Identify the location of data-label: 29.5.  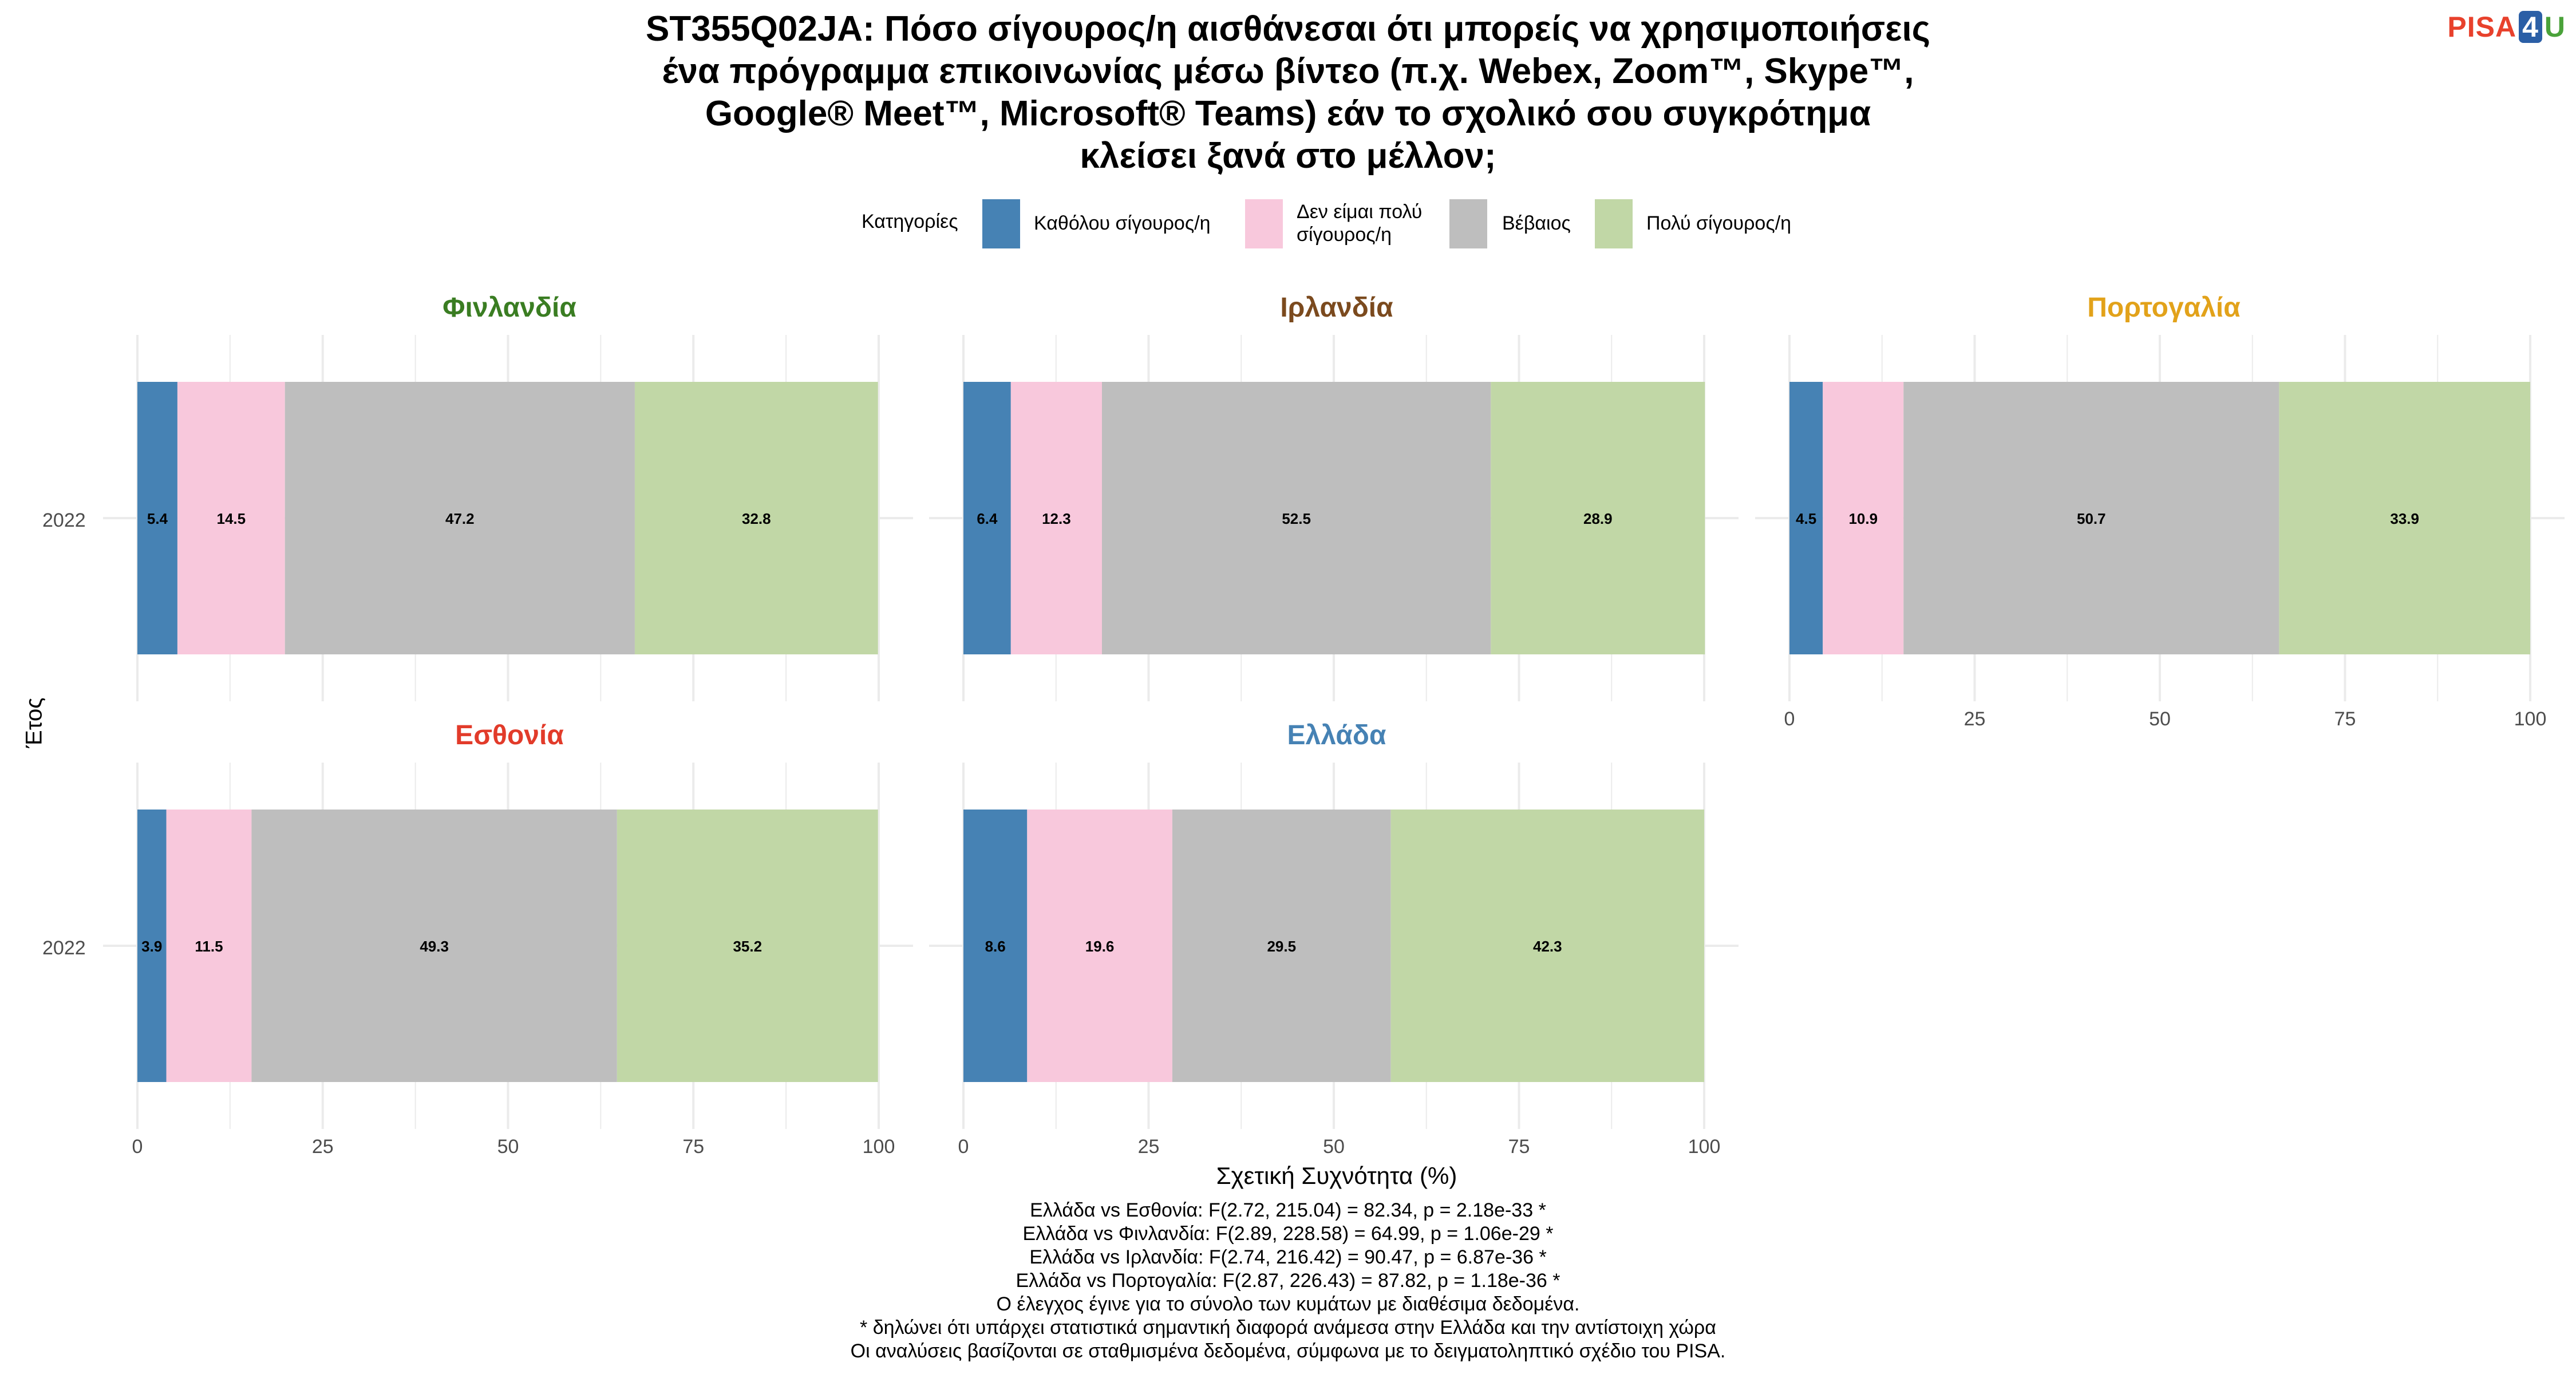
(1281, 947).